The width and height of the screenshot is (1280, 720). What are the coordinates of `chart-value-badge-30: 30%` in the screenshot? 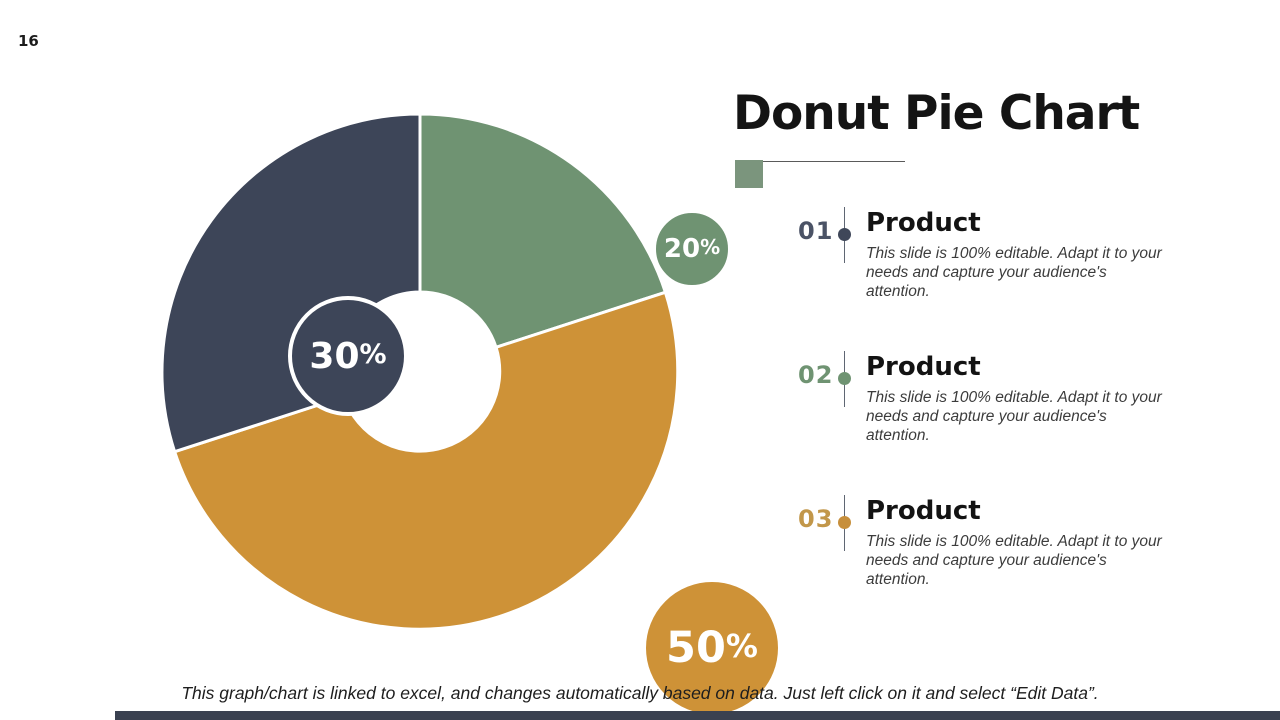 It's located at (348, 356).